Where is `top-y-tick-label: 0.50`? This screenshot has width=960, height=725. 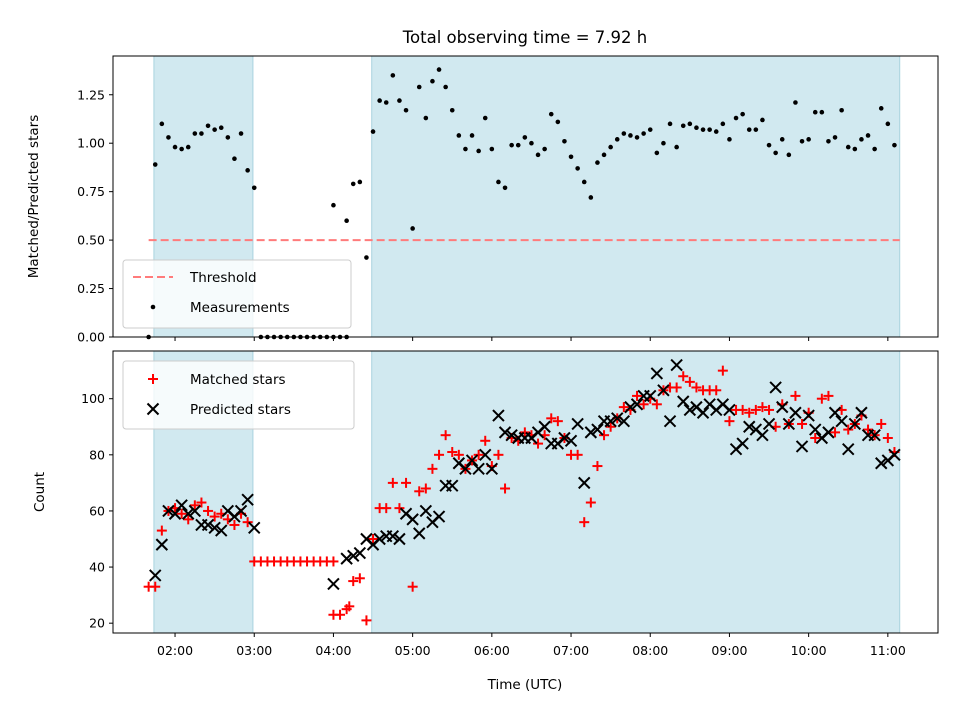 top-y-tick-label: 0.50 is located at coordinates (91, 240).